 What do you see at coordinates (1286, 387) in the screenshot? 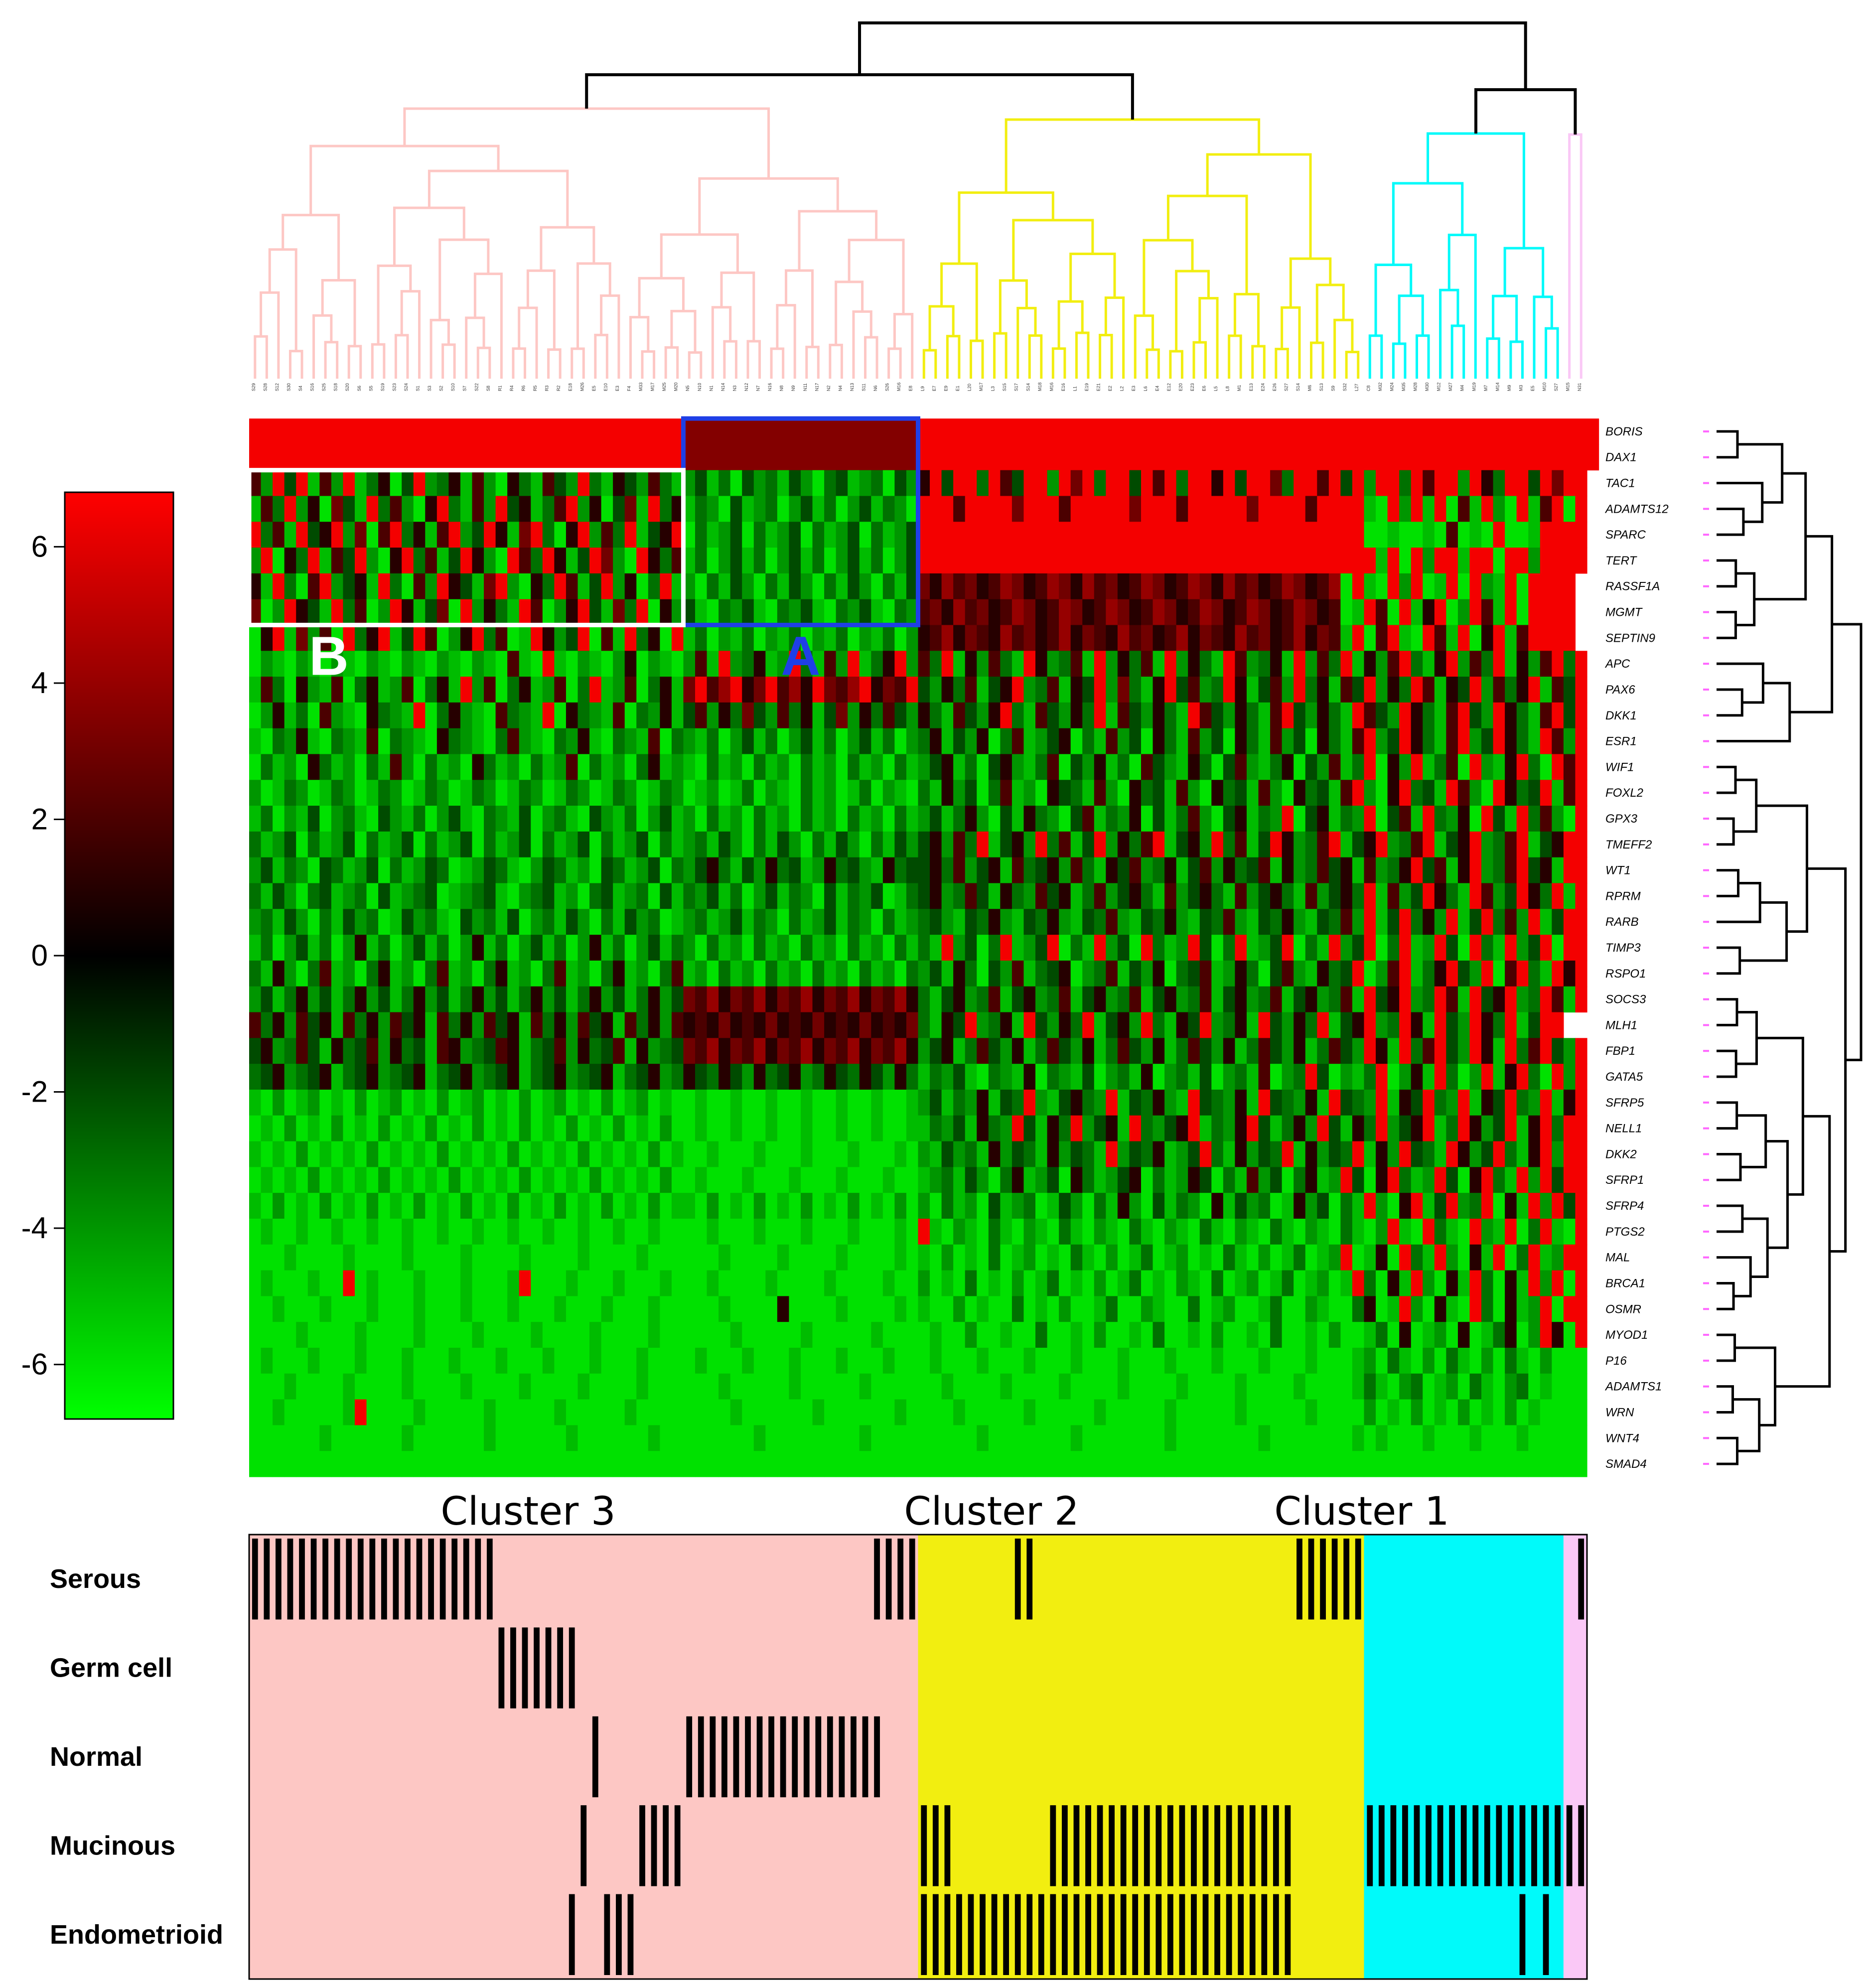
I see `sample-label: S27` at bounding box center [1286, 387].